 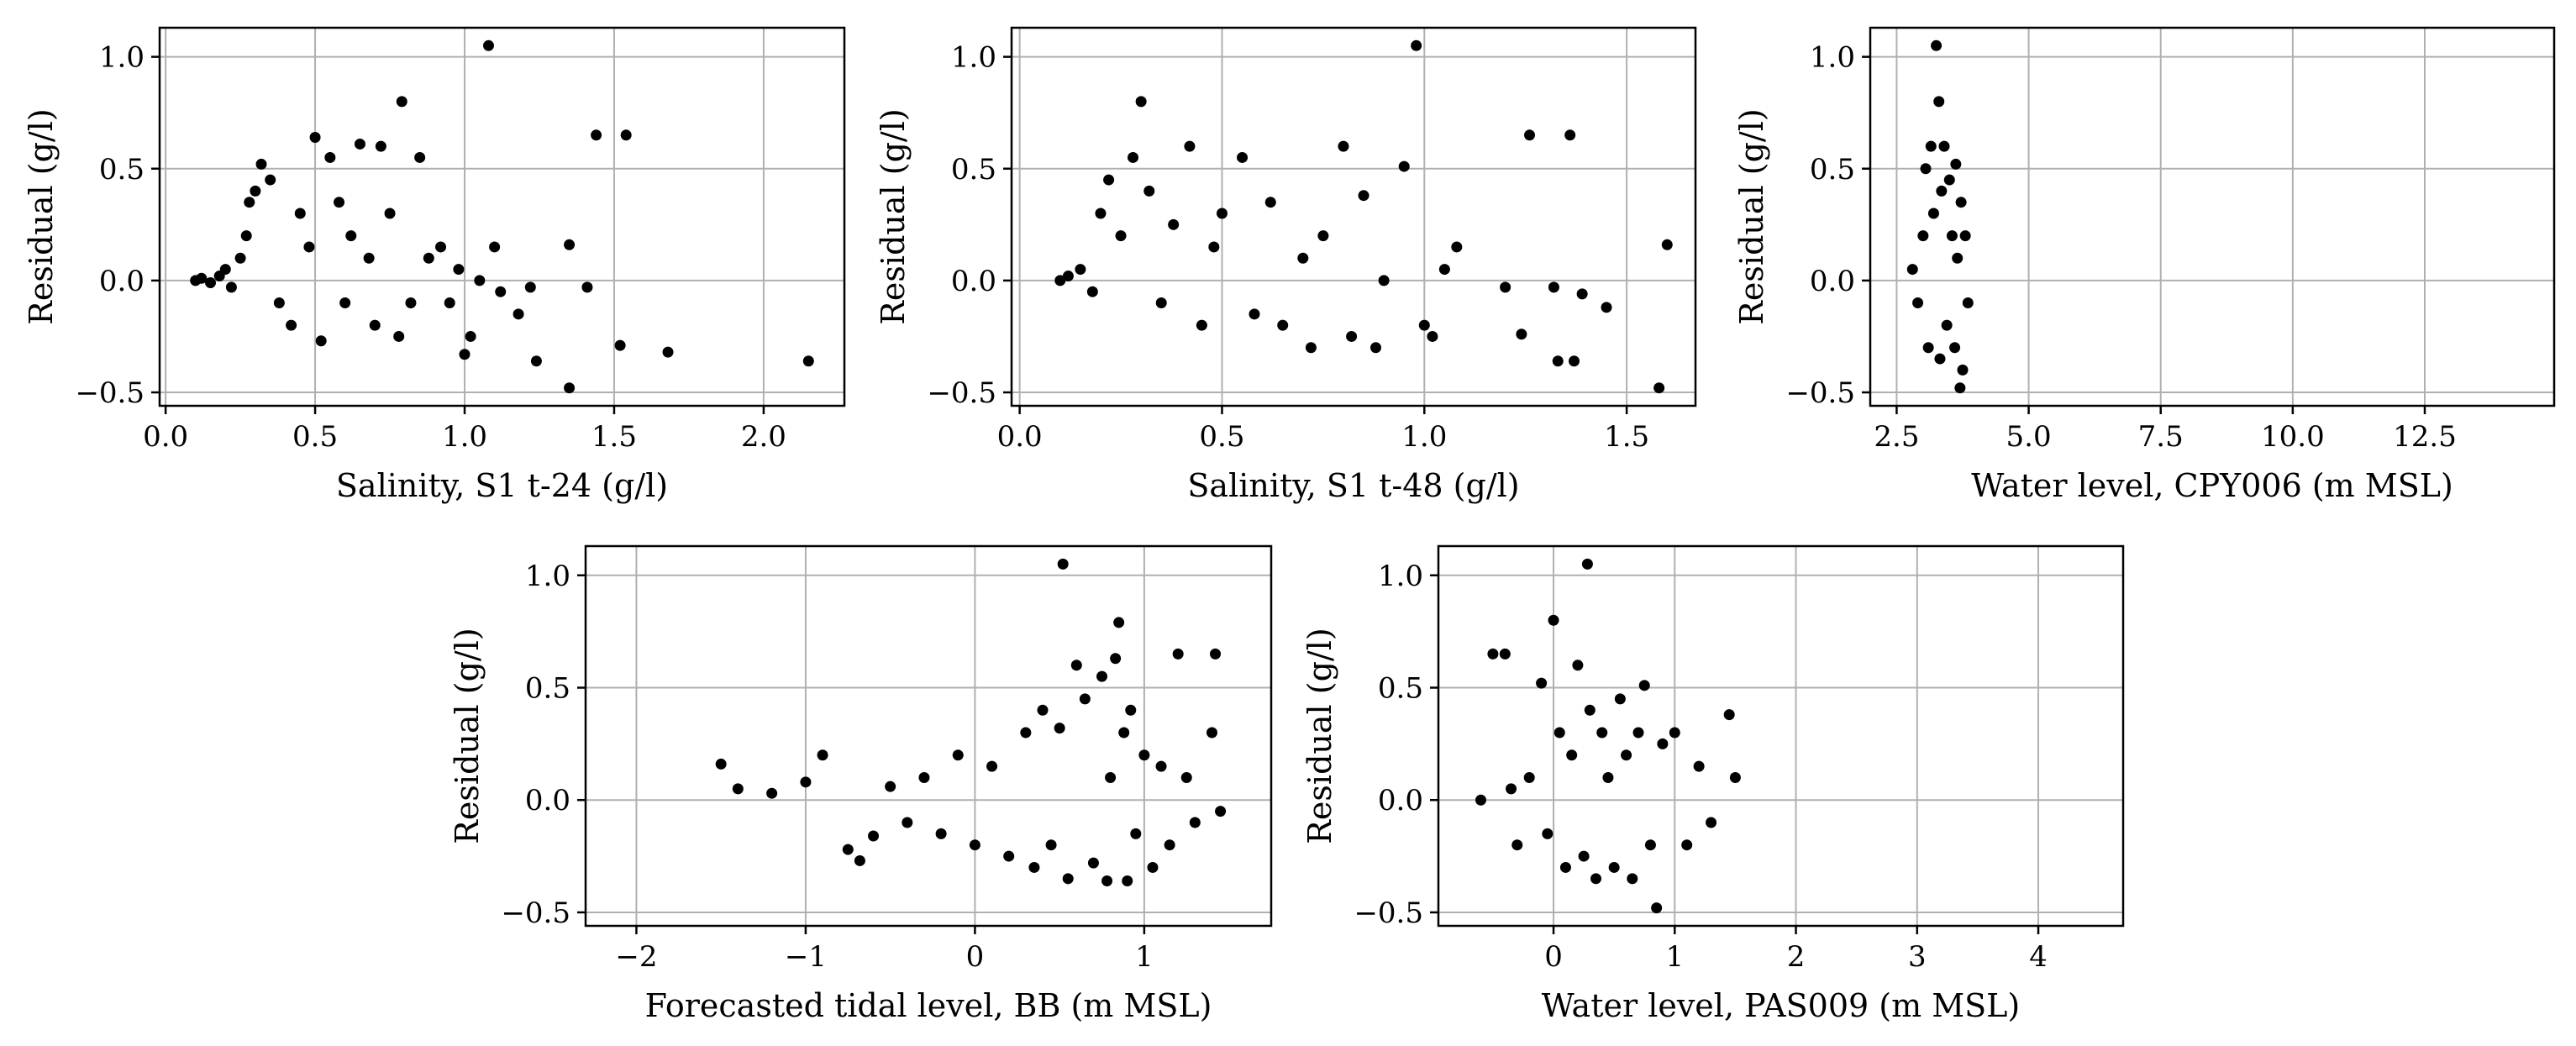 What do you see at coordinates (2425, 437) in the screenshot?
I see `x-tick-label: 12.5` at bounding box center [2425, 437].